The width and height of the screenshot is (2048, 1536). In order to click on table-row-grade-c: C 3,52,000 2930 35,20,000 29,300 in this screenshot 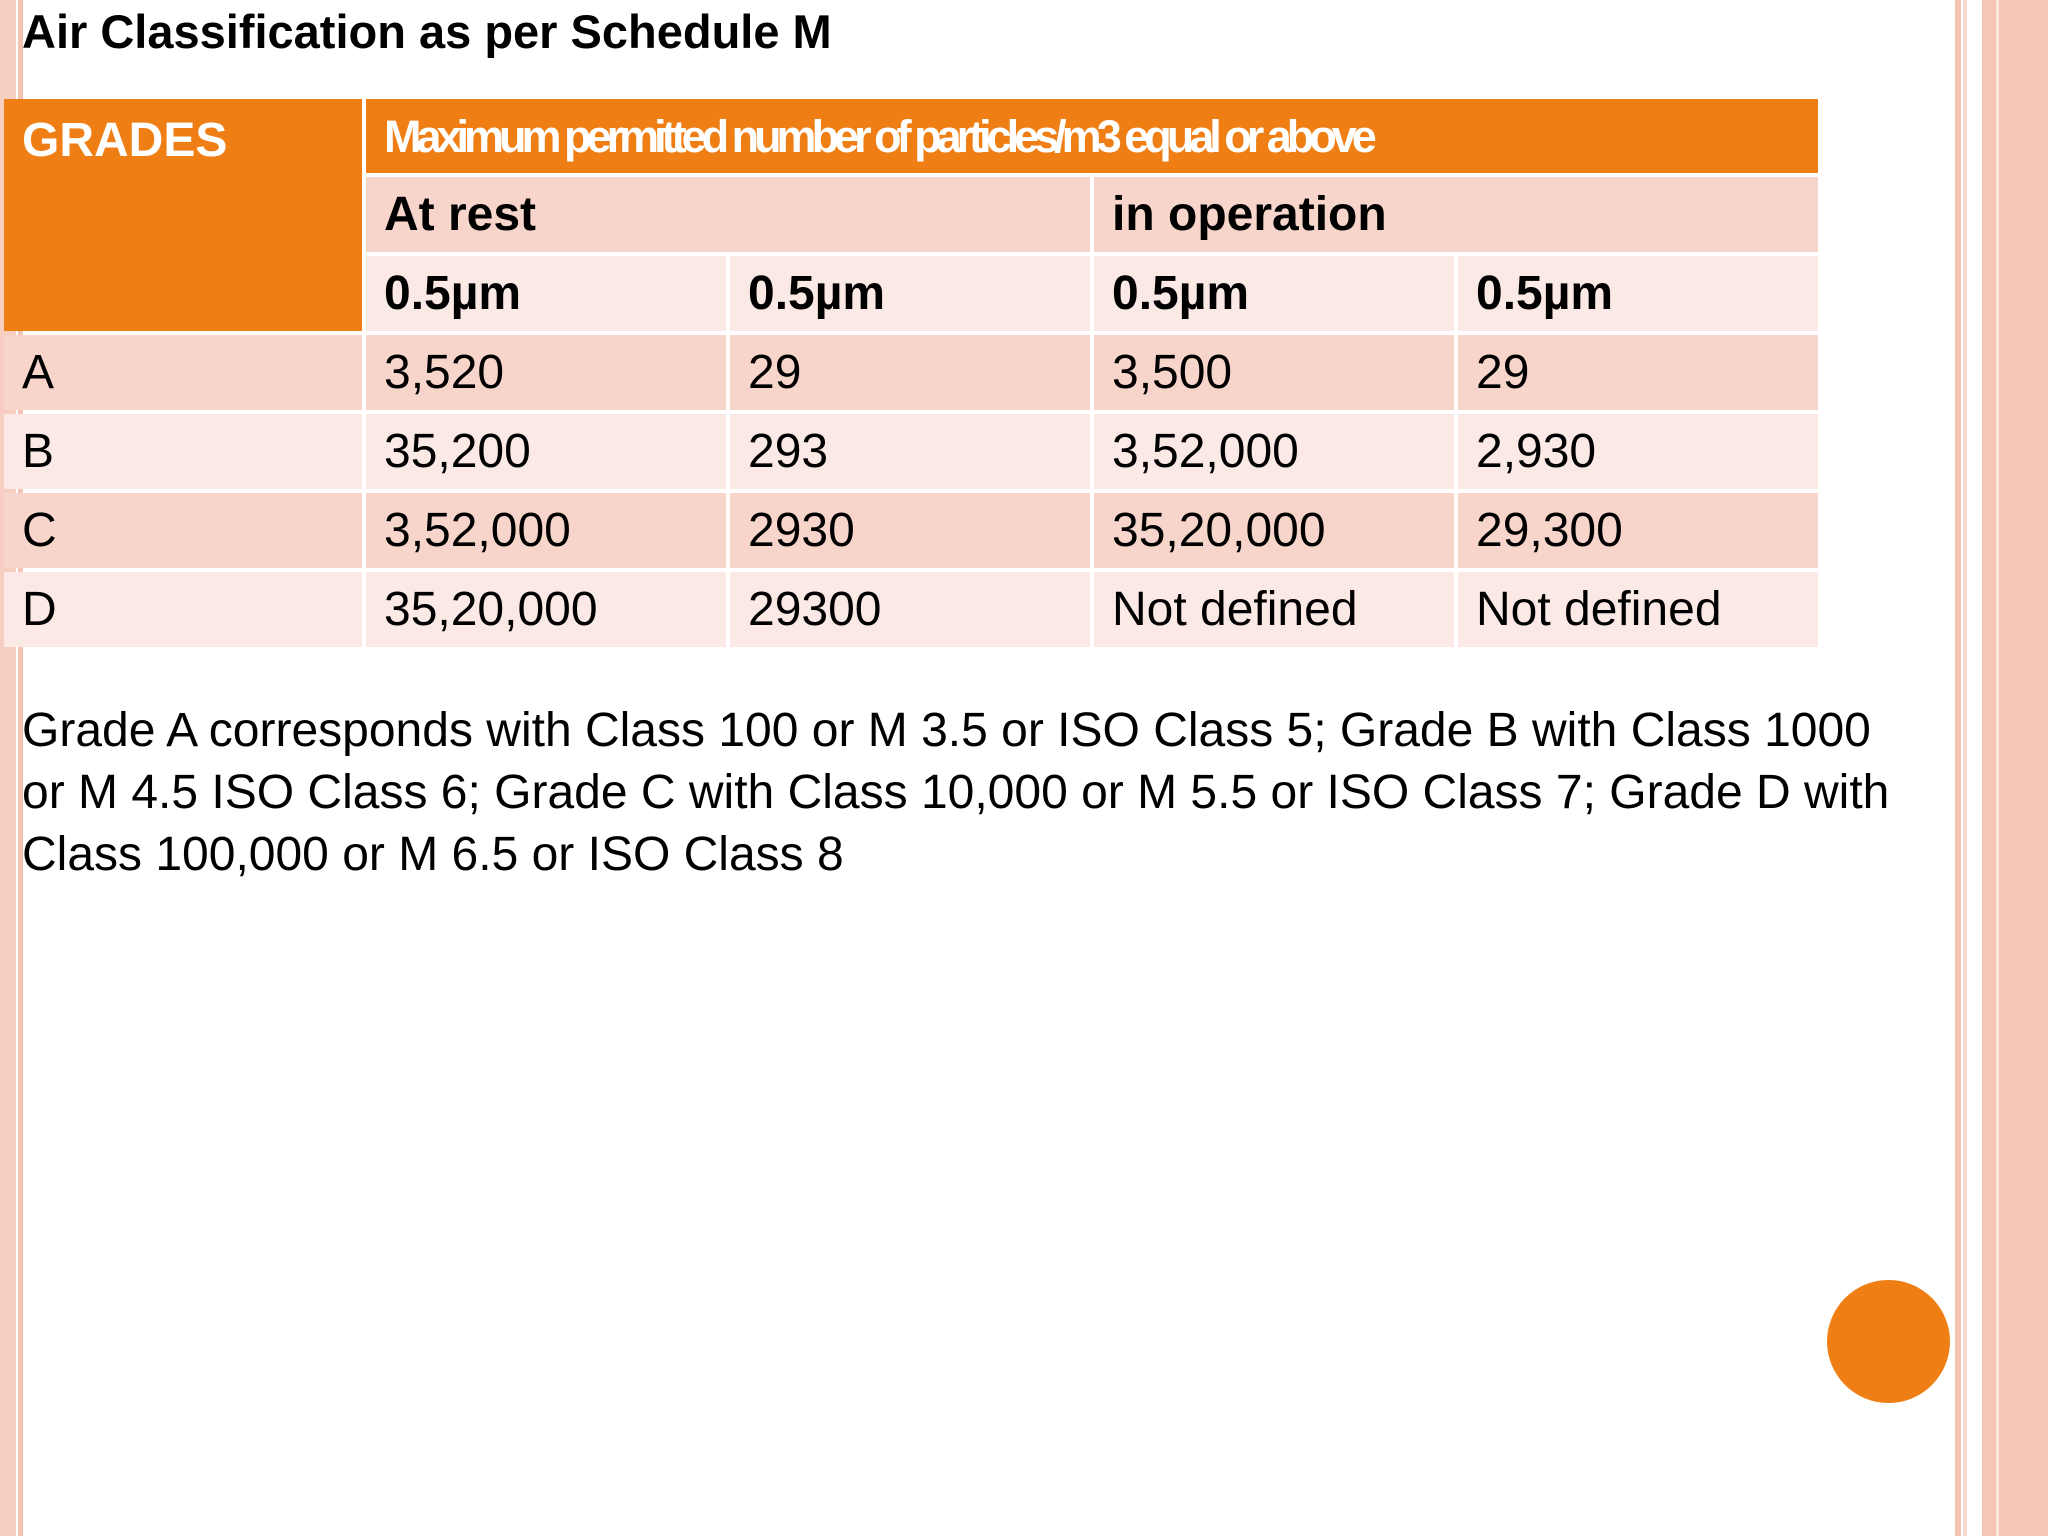, I will do `click(911, 530)`.